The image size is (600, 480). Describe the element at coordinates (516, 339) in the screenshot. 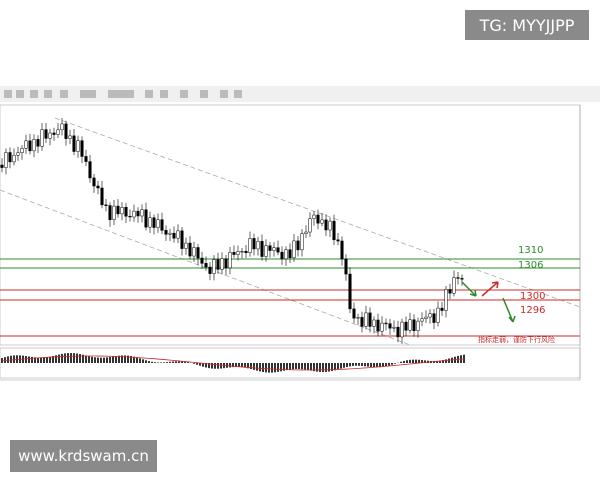

I see `annotation: 指标走弱，谨防下行风险` at that location.